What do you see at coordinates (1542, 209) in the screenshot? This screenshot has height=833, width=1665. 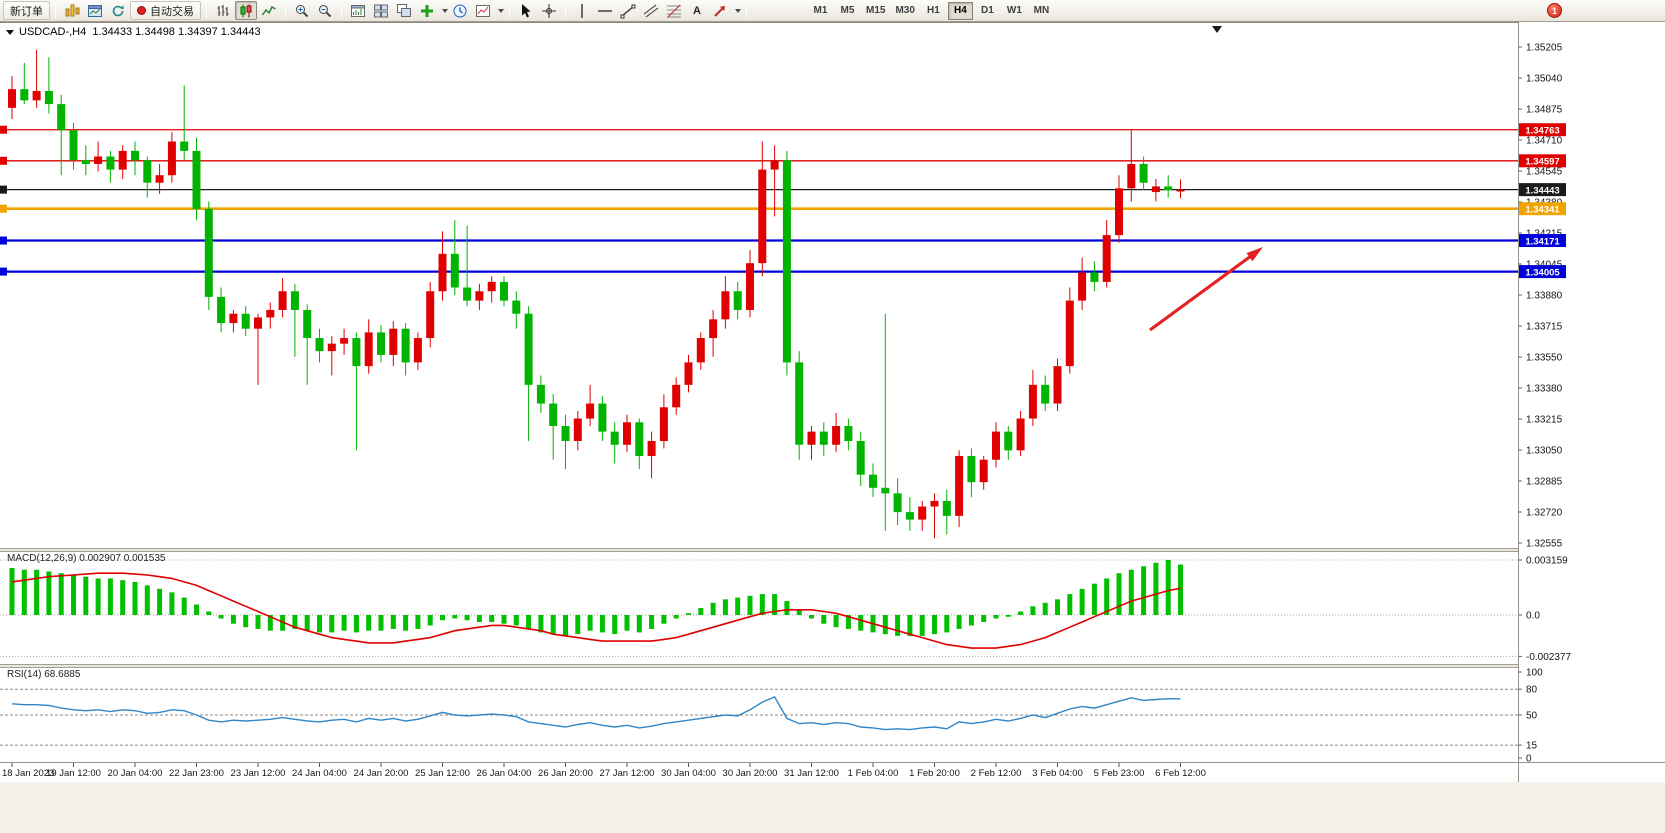 I see `price-tag: 1.34341` at bounding box center [1542, 209].